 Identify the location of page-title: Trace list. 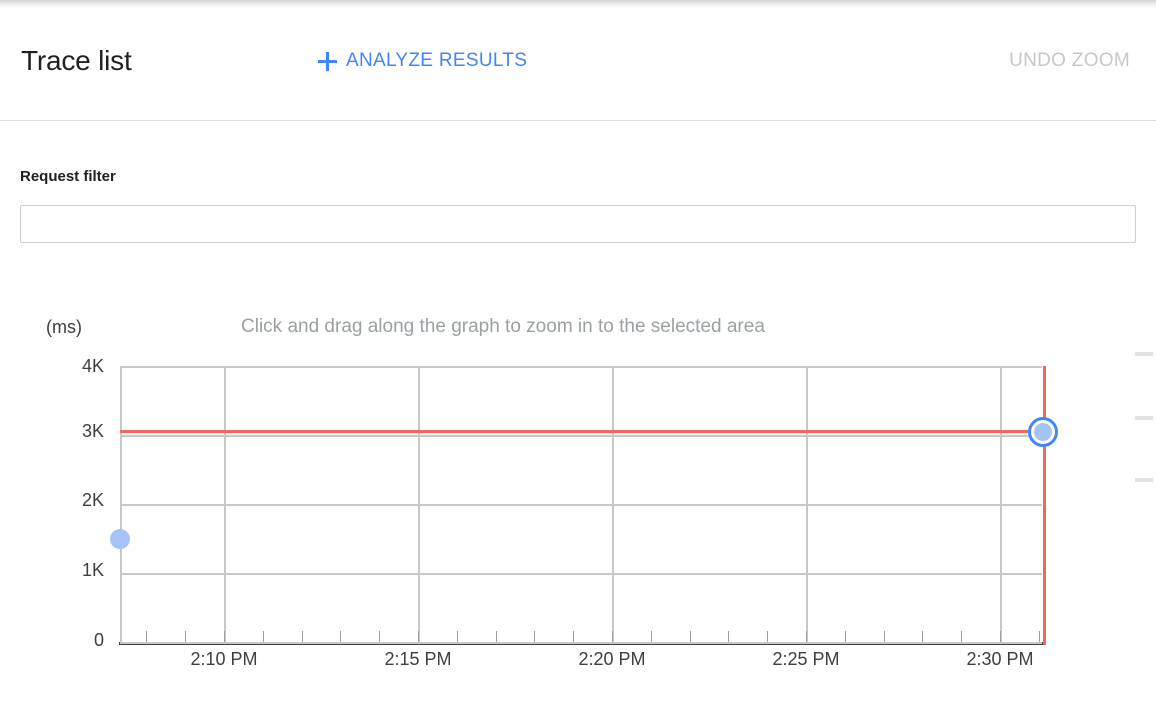
(76, 60).